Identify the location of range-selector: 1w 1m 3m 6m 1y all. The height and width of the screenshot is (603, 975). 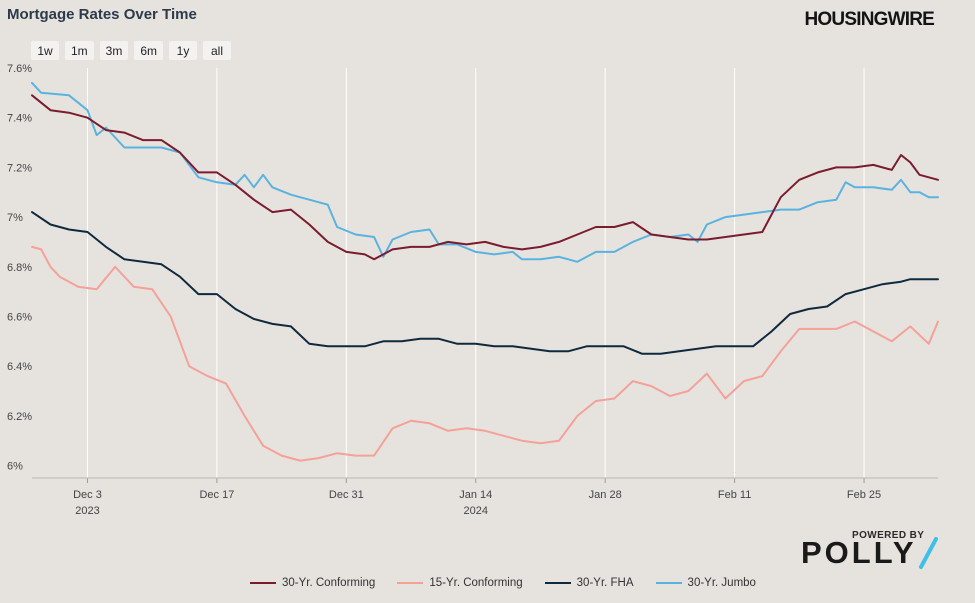
(131, 50).